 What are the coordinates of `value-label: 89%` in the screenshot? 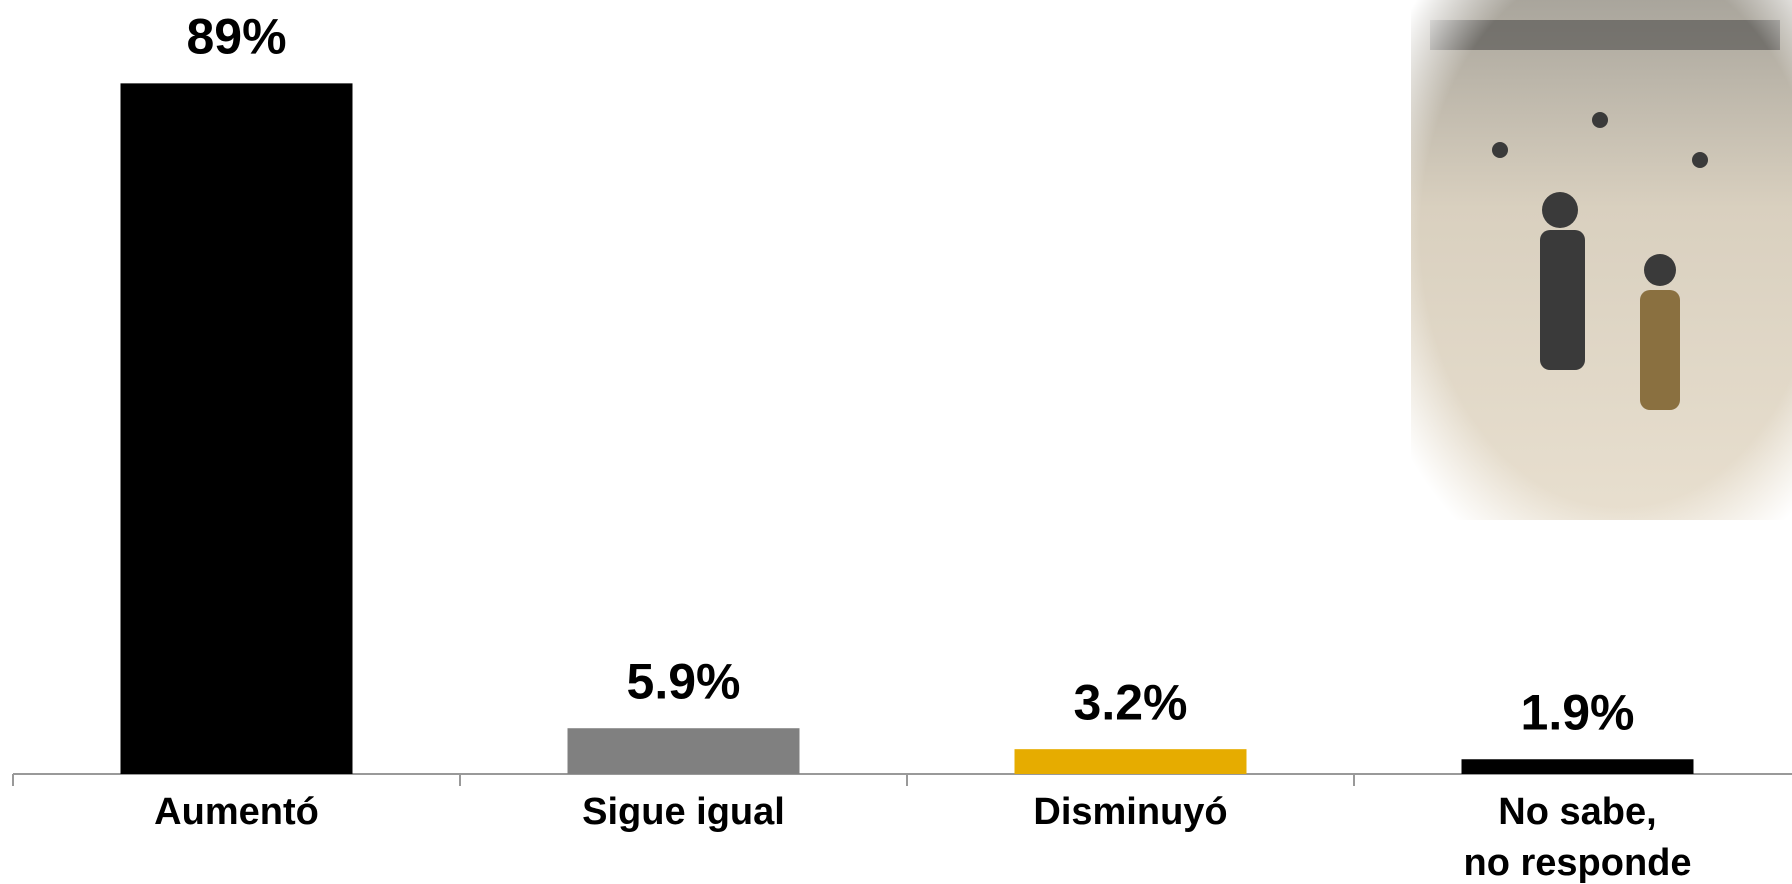 It's located at (236, 37).